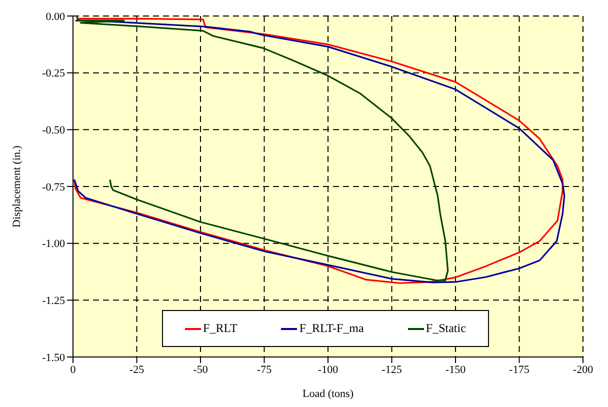 This screenshot has width=608, height=407. Describe the element at coordinates (54, 74) in the screenshot. I see `y-tick-label: -0.25` at that location.